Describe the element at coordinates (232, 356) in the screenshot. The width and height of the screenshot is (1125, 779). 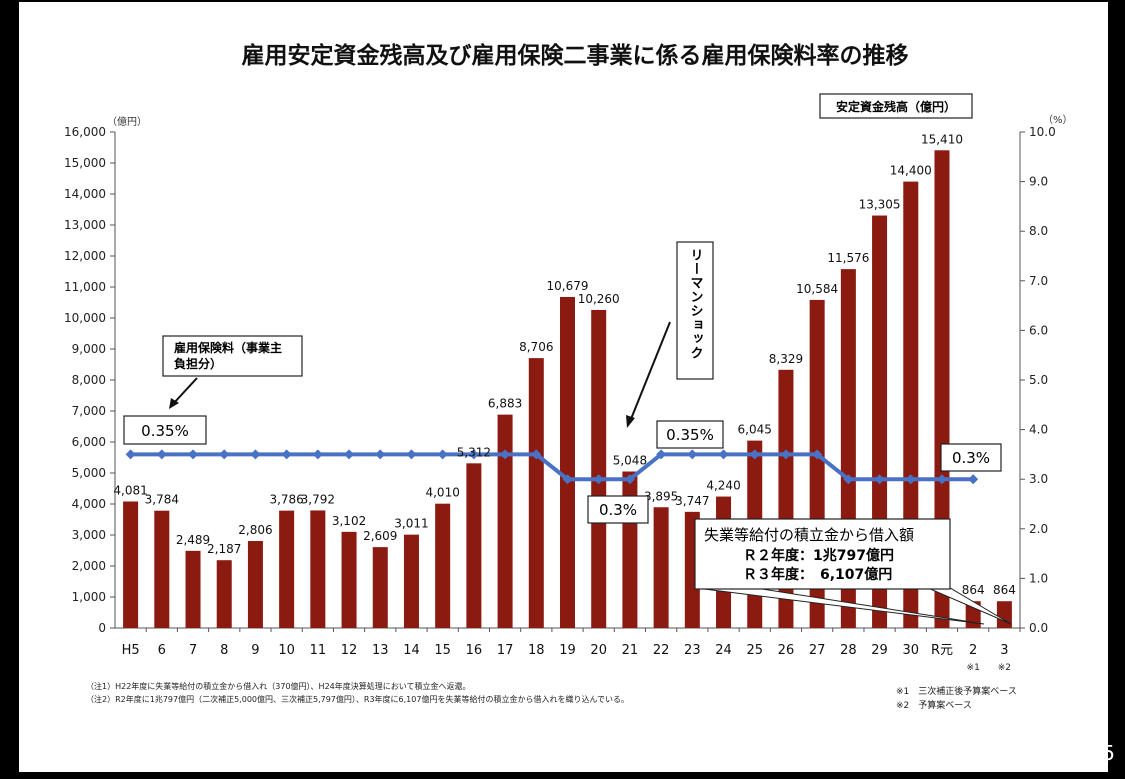
I see `rate-callout-box` at that location.